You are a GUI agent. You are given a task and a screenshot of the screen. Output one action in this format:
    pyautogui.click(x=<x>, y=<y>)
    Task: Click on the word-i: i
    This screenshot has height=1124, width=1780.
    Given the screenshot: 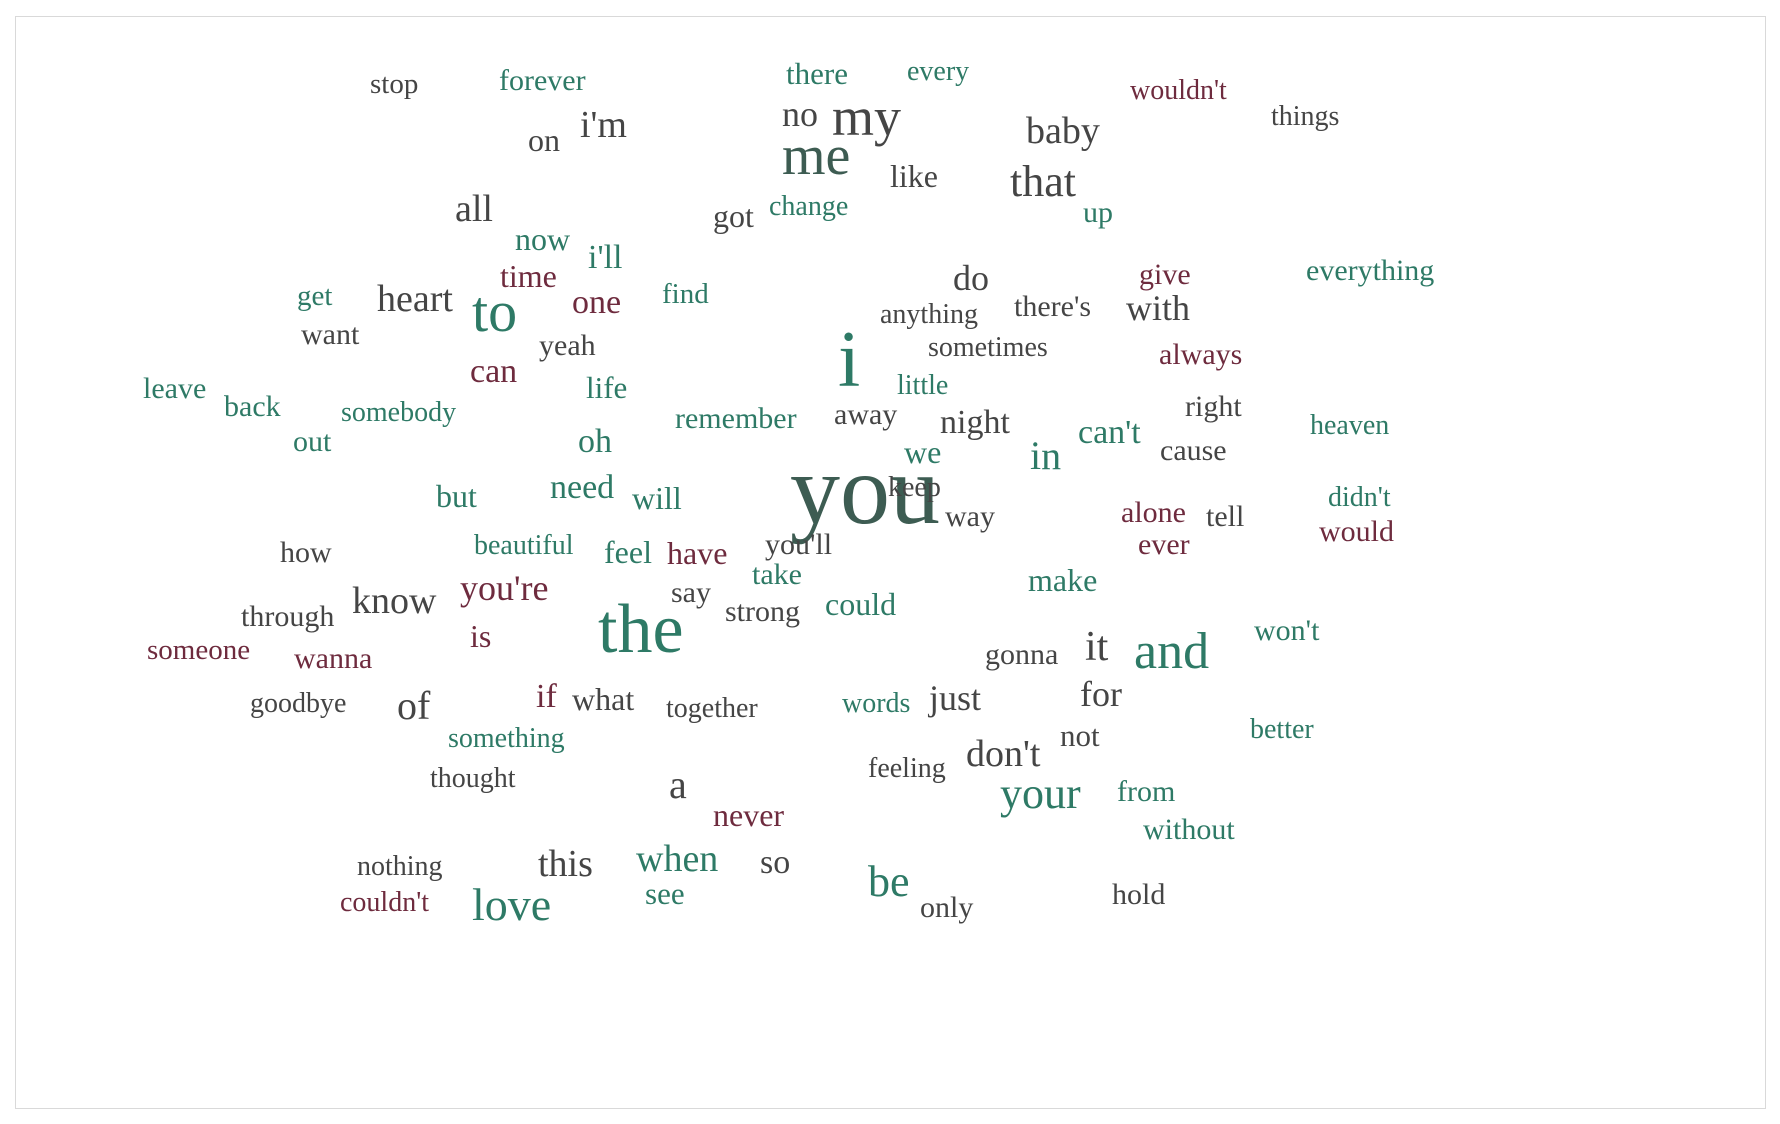 What is the action you would take?
    pyautogui.click(x=849, y=360)
    